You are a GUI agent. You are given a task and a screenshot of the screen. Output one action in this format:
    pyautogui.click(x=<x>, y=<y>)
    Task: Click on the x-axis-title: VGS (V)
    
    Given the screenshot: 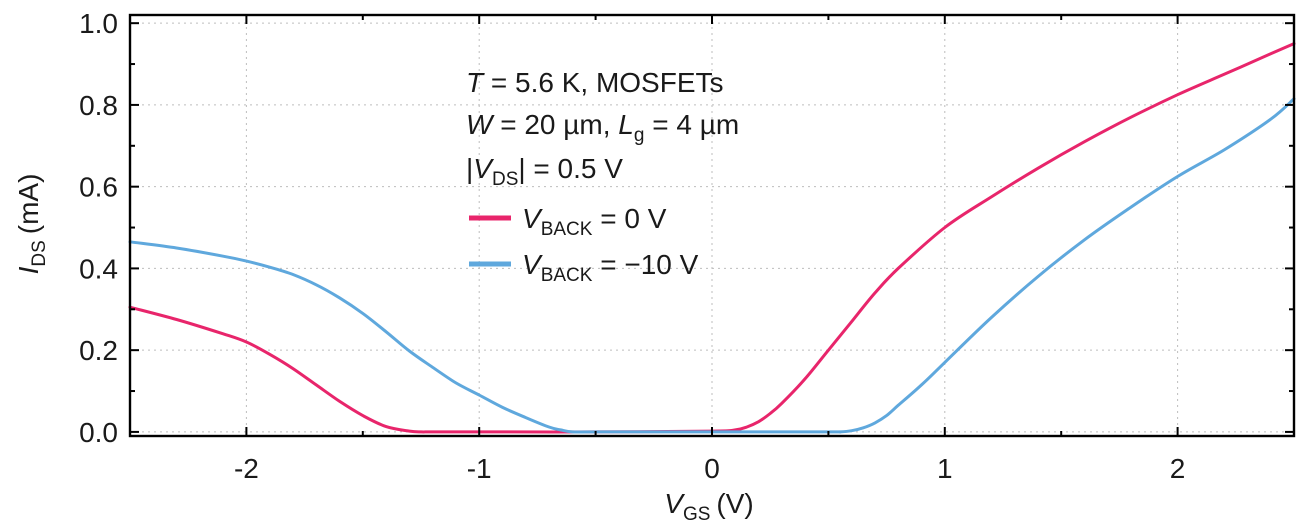 What is the action you would take?
    pyautogui.click(x=708, y=506)
    